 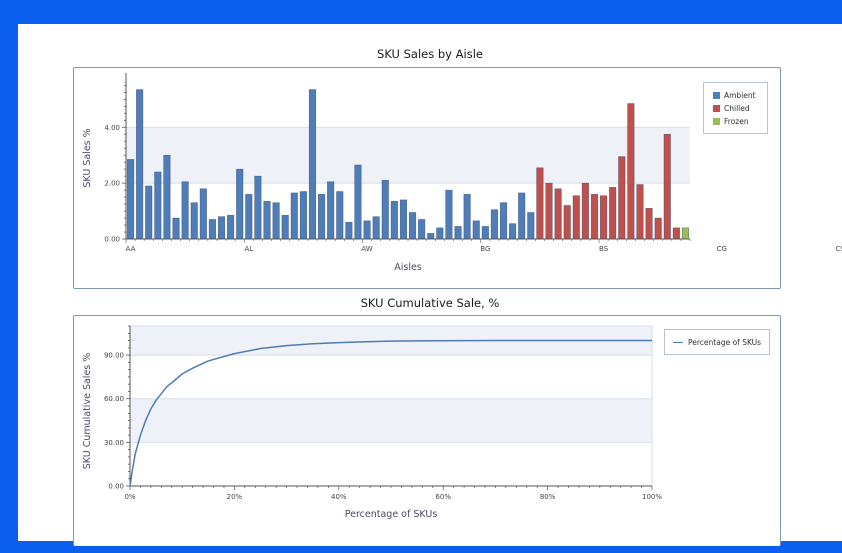 I want to click on frozen-swatch, so click(x=716, y=121).